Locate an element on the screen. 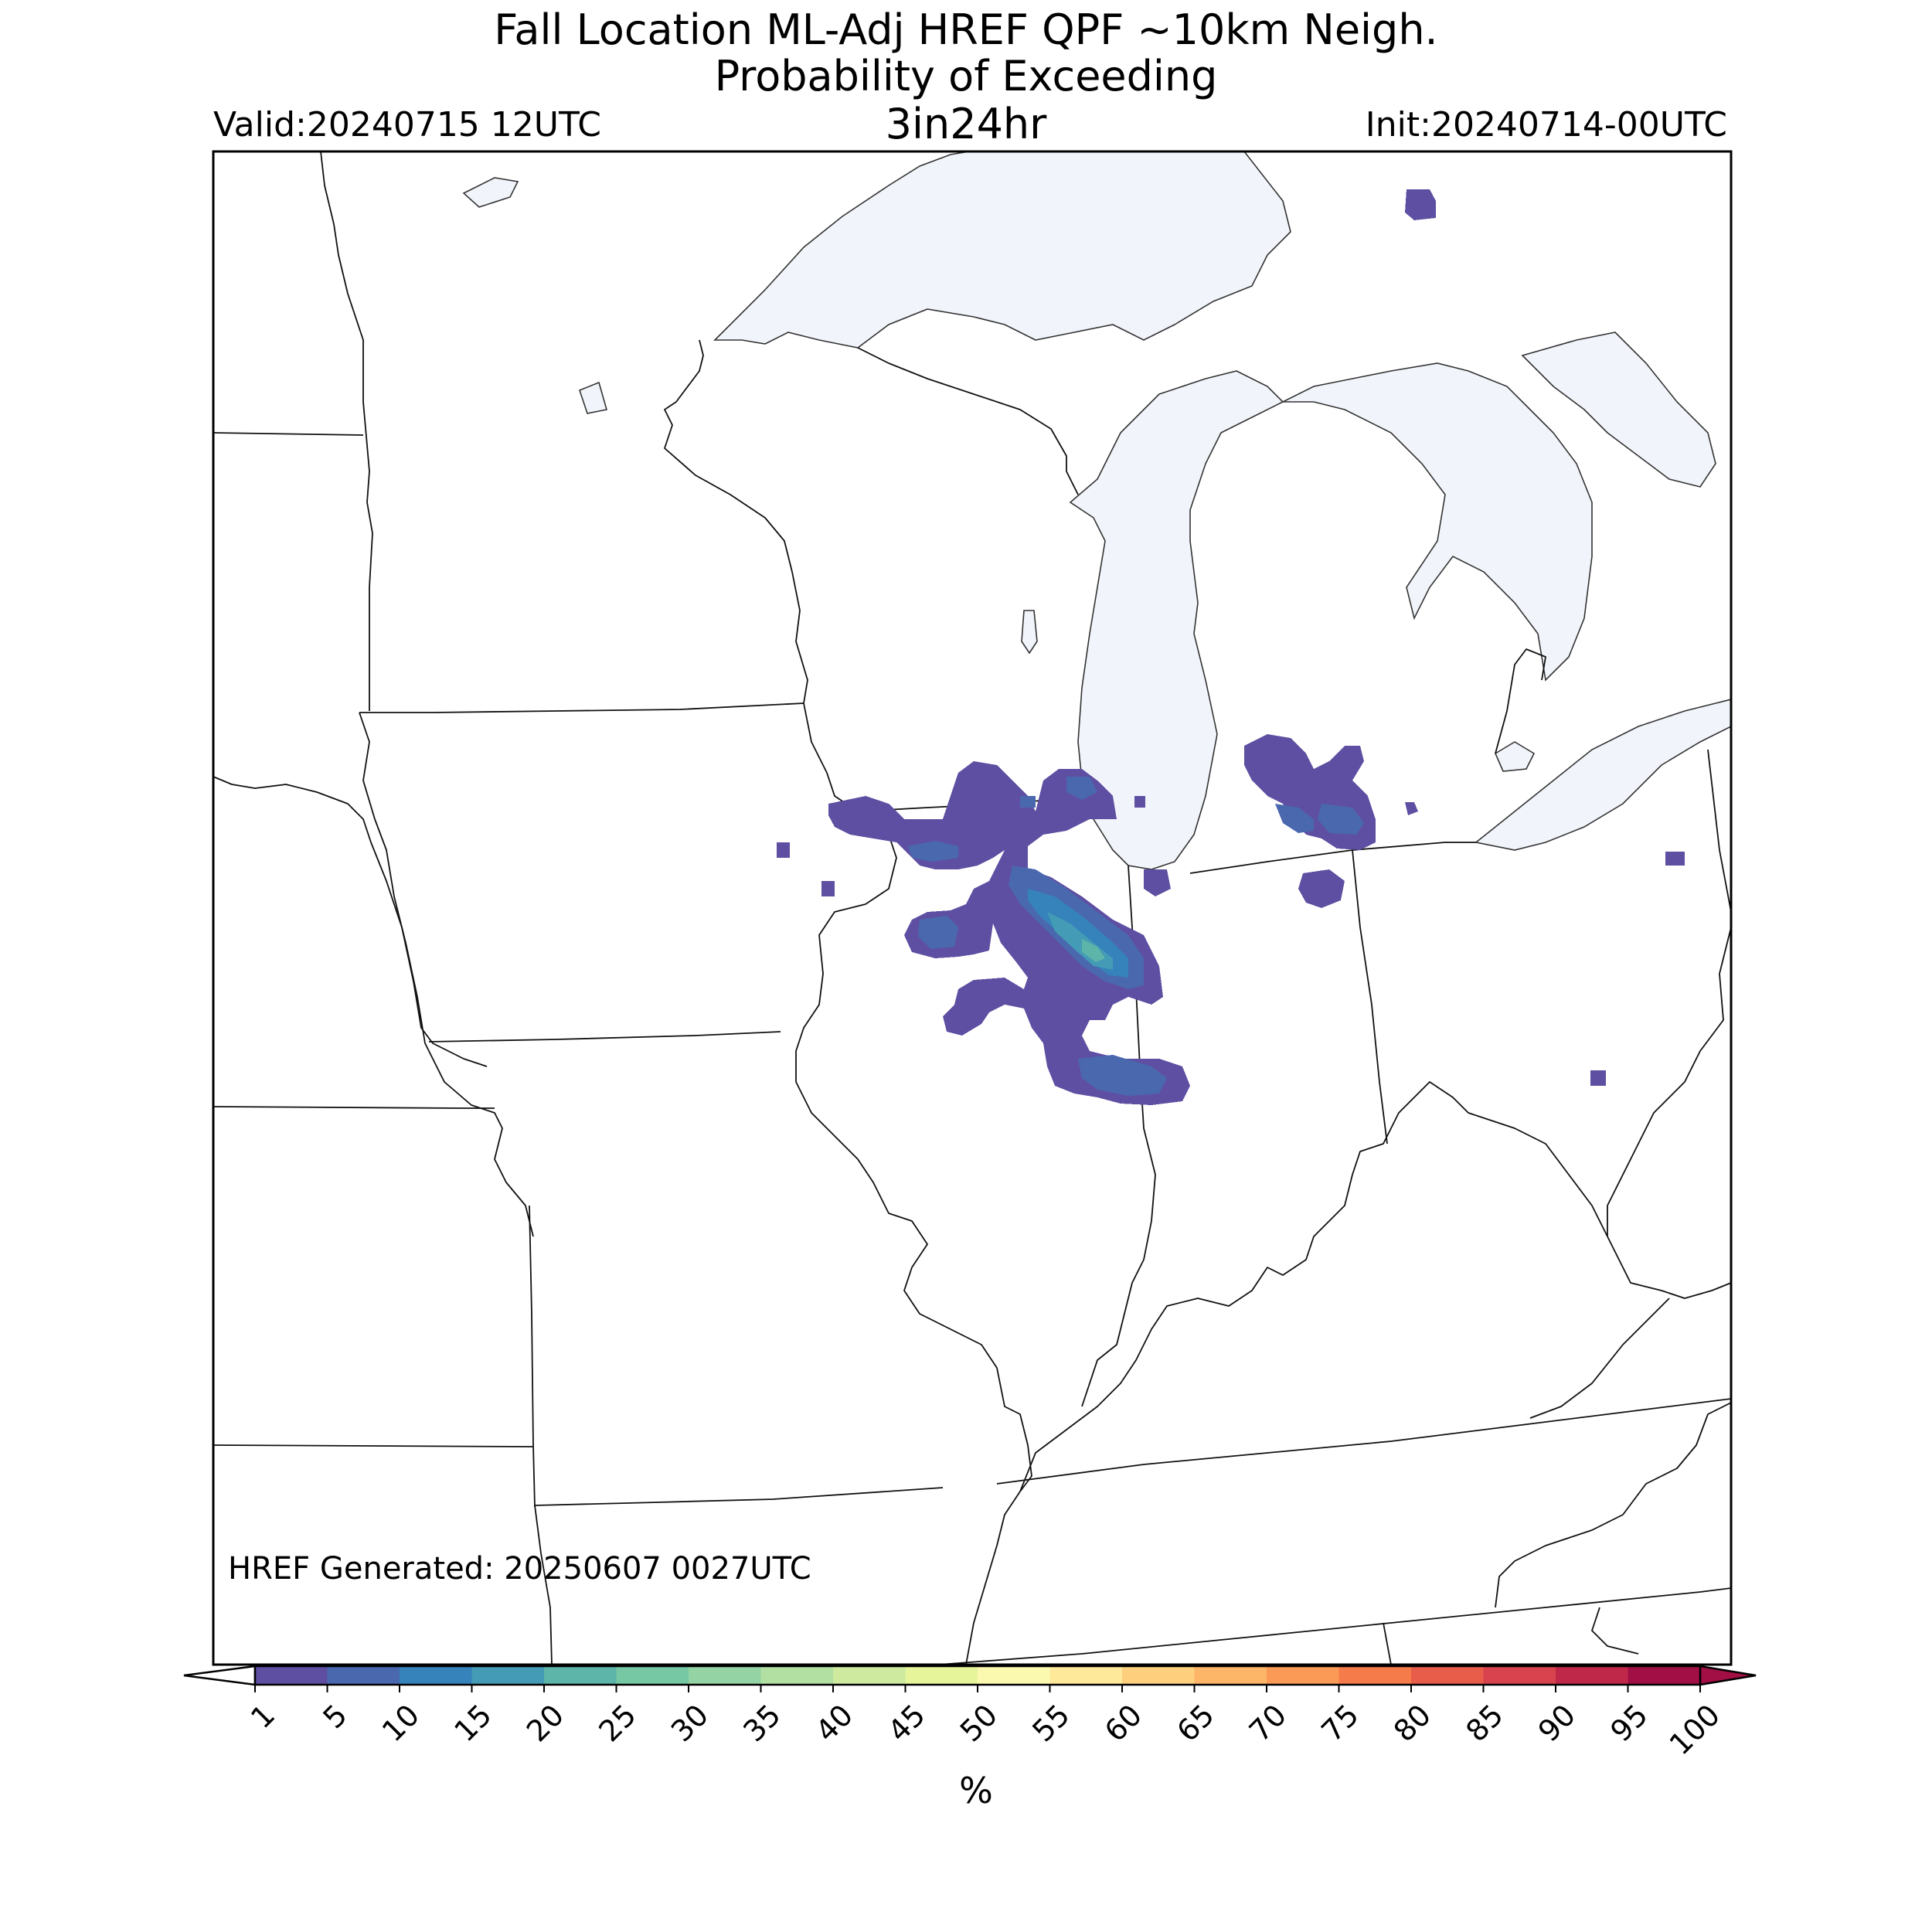  border-ne-ks is located at coordinates (354, 1107).